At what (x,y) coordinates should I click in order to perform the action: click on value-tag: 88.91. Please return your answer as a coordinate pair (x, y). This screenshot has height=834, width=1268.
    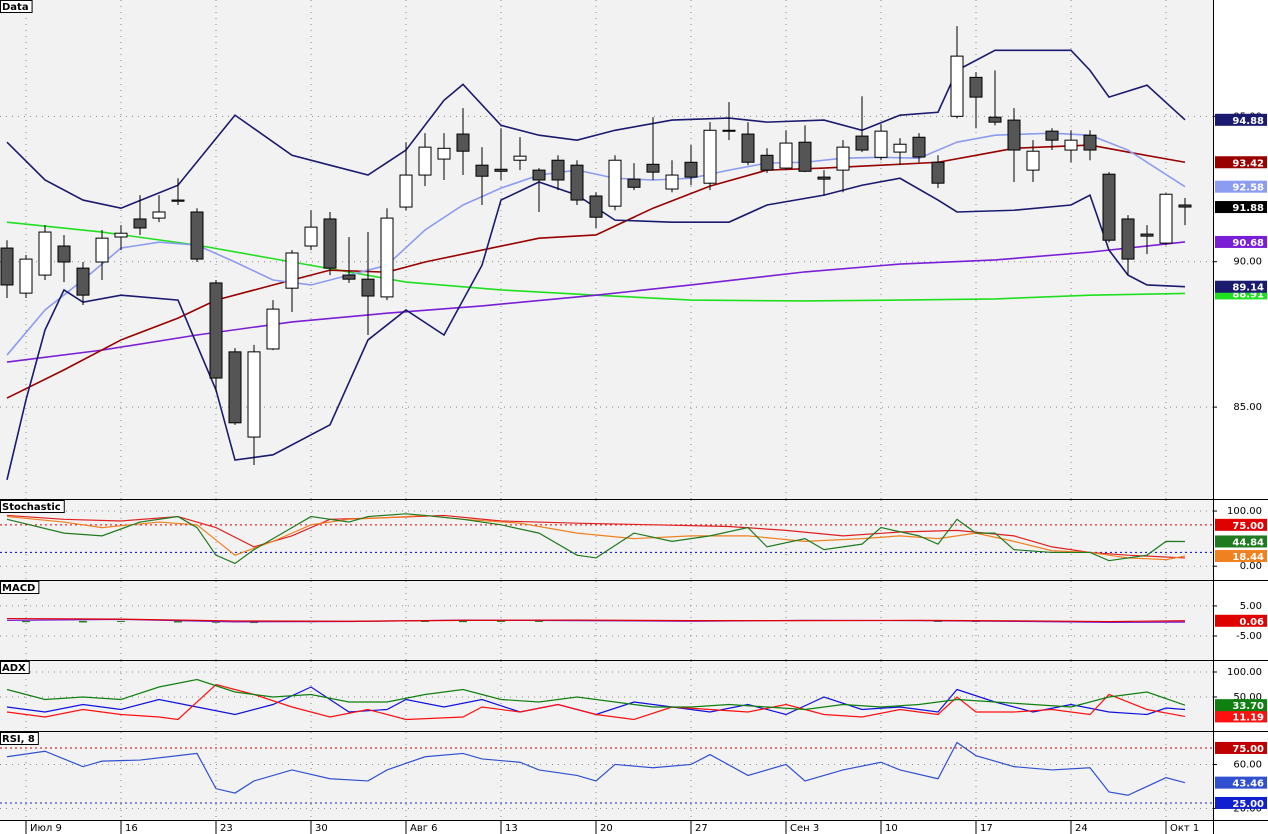
    Looking at the image, I should click on (1248, 294).